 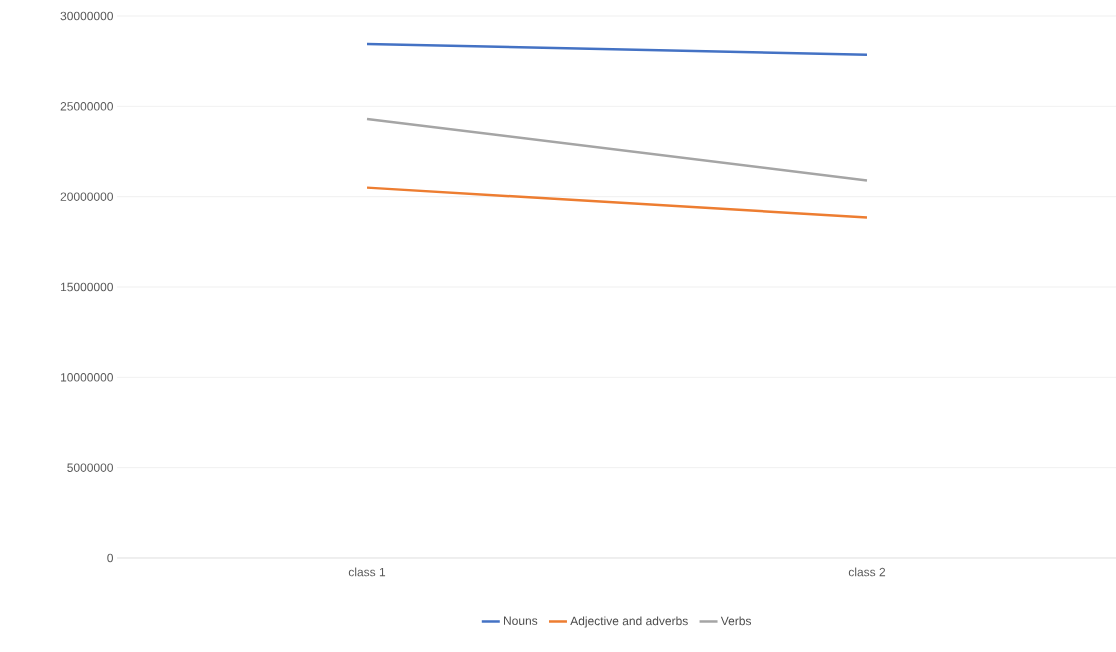 What do you see at coordinates (521, 620) in the screenshot?
I see `legend-label: Nouns` at bounding box center [521, 620].